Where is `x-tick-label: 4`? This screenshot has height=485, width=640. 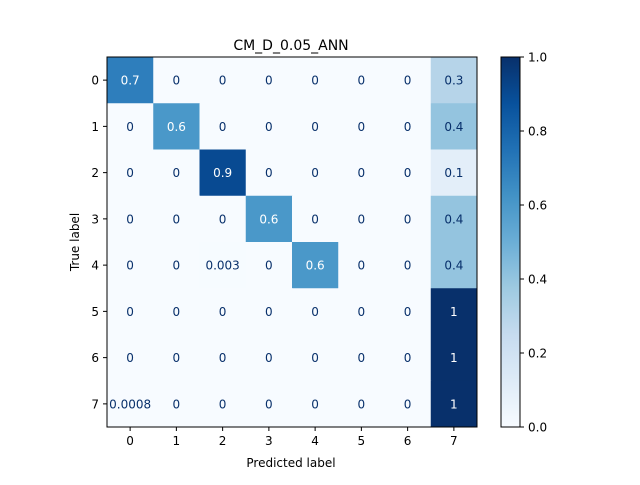 x-tick-label: 4 is located at coordinates (315, 441).